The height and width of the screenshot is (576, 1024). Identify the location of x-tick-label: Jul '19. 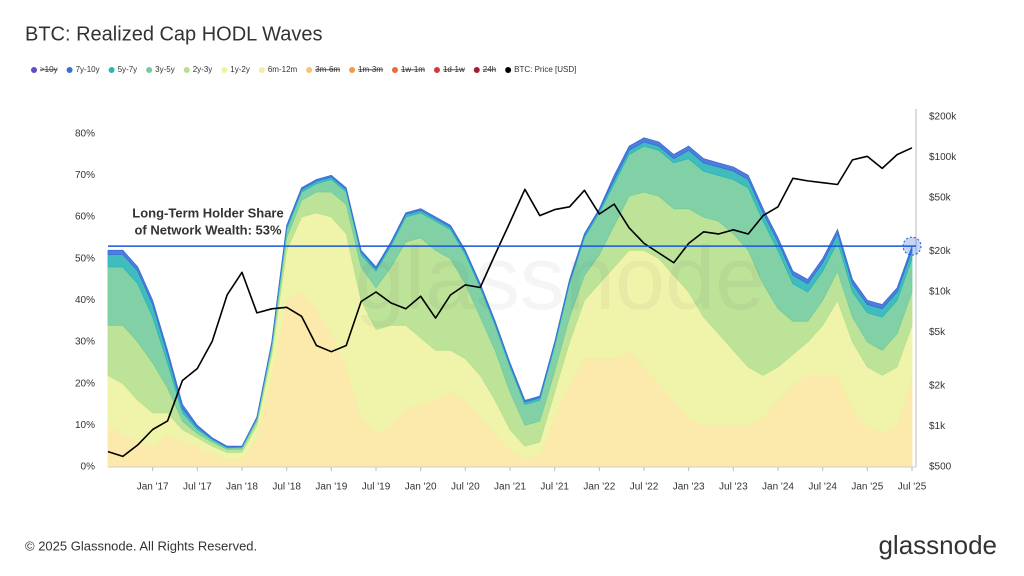
(376, 487).